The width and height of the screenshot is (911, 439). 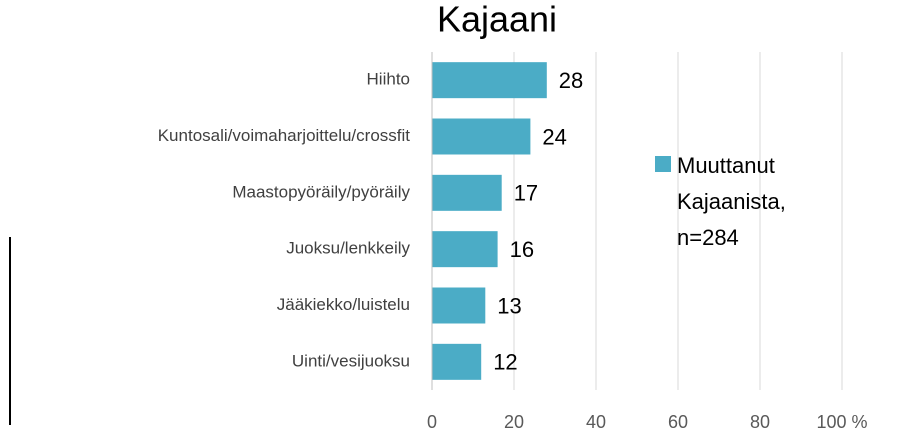 What do you see at coordinates (841, 422) in the screenshot?
I see `x-tick-label: 100 %` at bounding box center [841, 422].